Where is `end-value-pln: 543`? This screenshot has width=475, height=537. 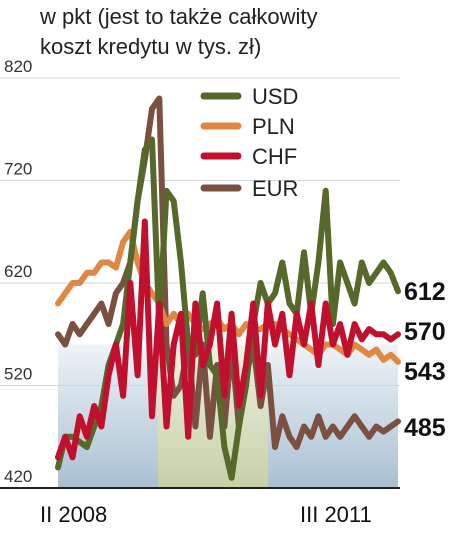
end-value-pln: 543 is located at coordinates (425, 372).